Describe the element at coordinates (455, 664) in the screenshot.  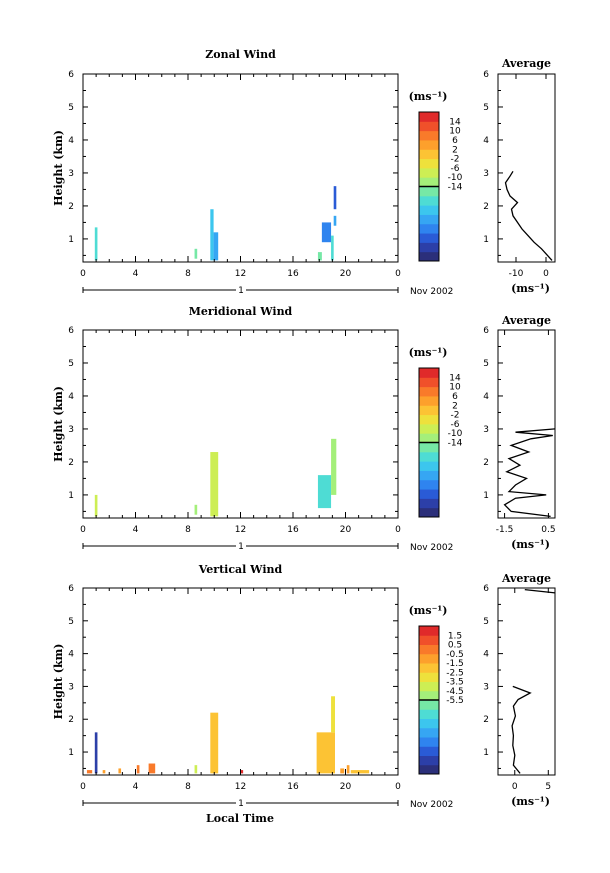
I see `colorbar-tick-label: -1.5` at that location.